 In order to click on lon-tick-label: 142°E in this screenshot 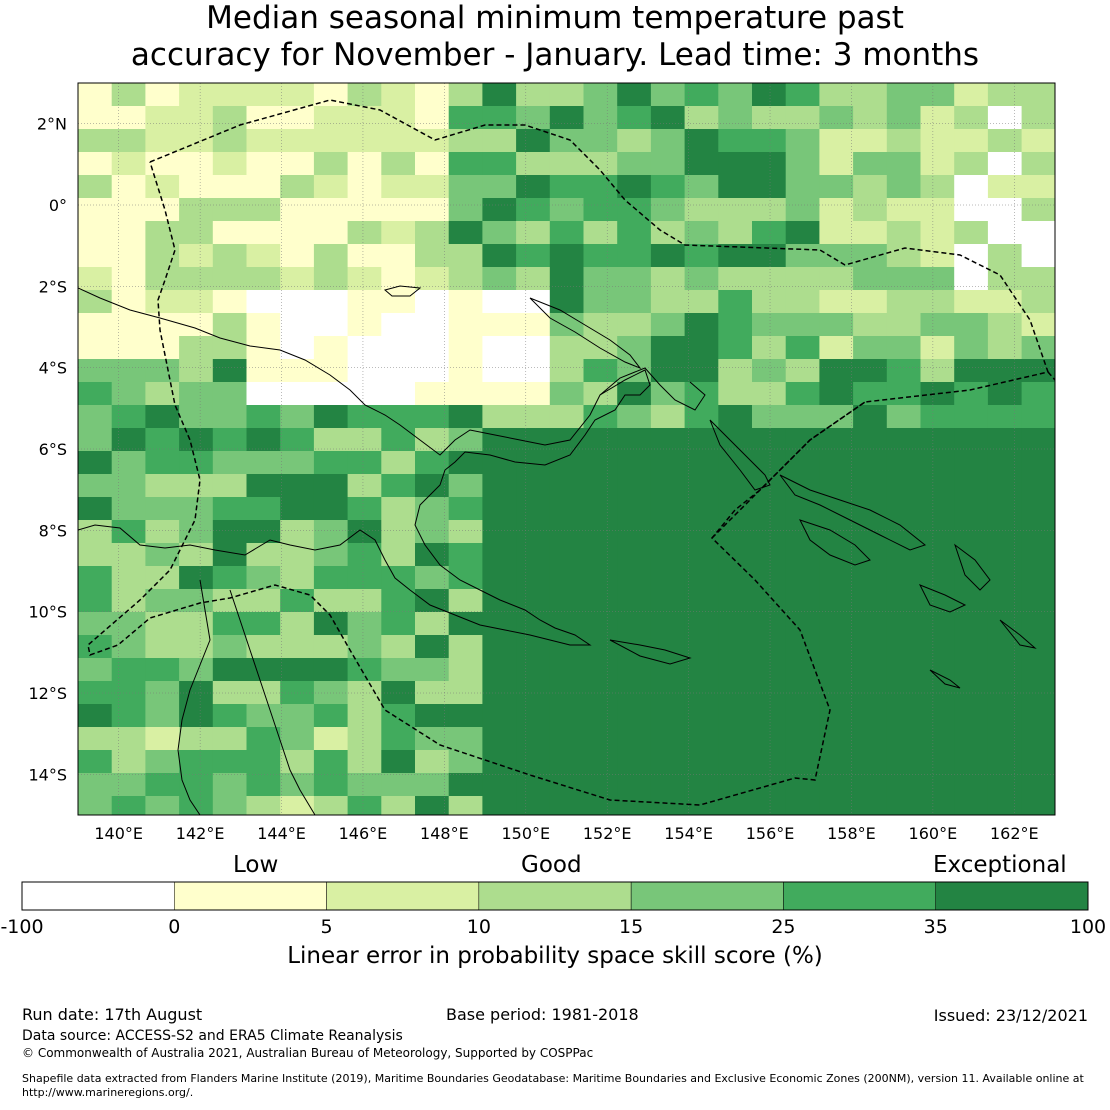, I will do `click(200, 833)`.